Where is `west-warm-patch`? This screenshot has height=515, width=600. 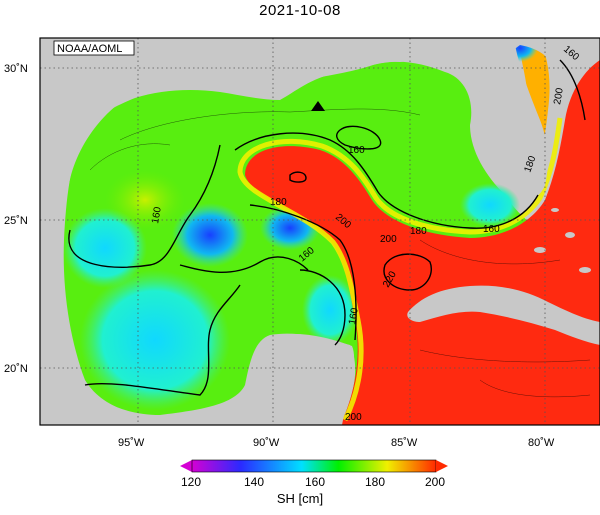 west-warm-patch is located at coordinates (145, 200).